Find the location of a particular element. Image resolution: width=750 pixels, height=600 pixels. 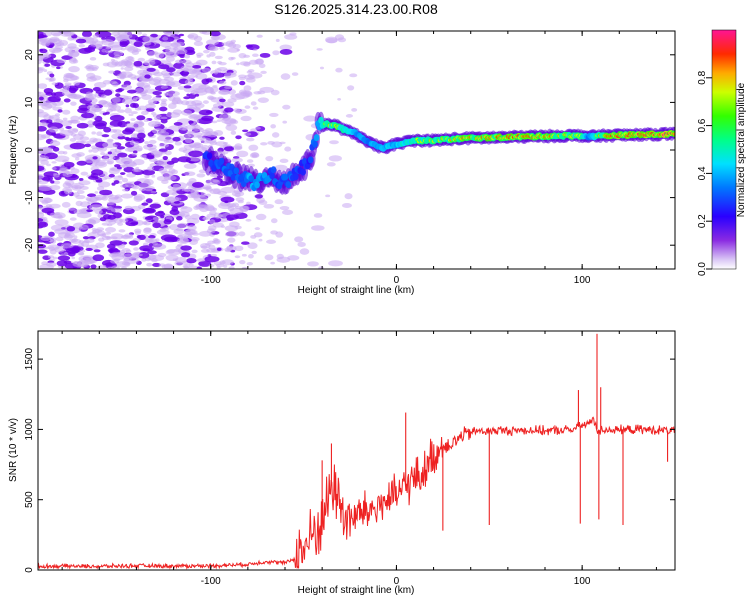

y-tick-label: 0 is located at coordinates (29, 150).